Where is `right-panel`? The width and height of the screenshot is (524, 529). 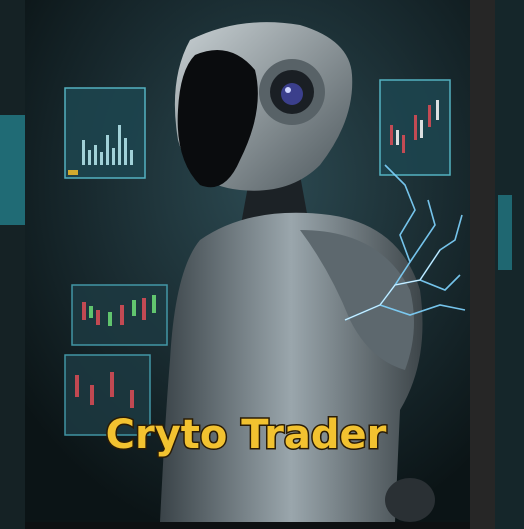 right-panel is located at coordinates (505, 232).